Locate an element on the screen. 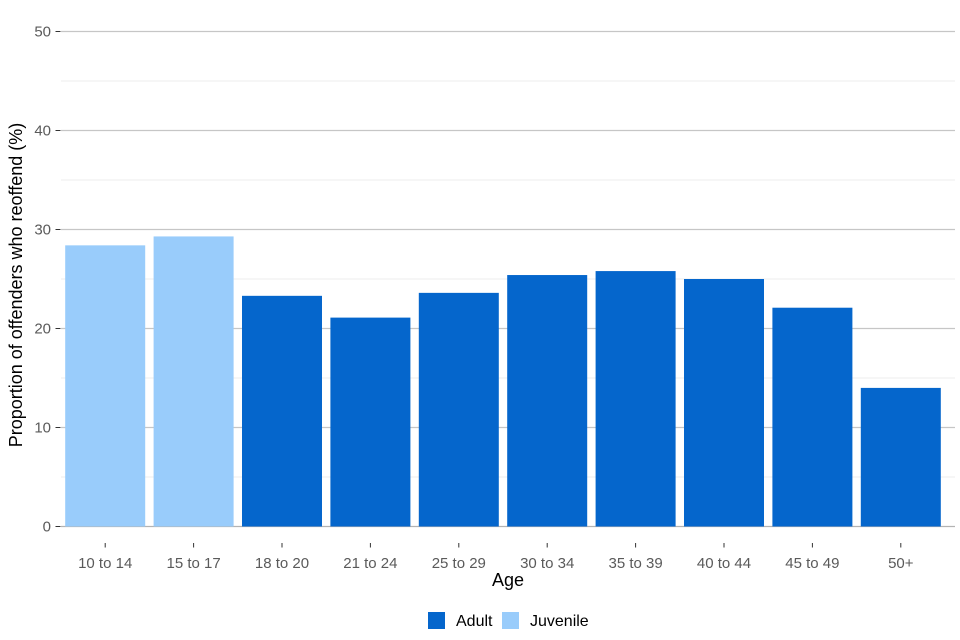 The image size is (960, 640). x-tick-label-50: 50+ is located at coordinates (901, 563).